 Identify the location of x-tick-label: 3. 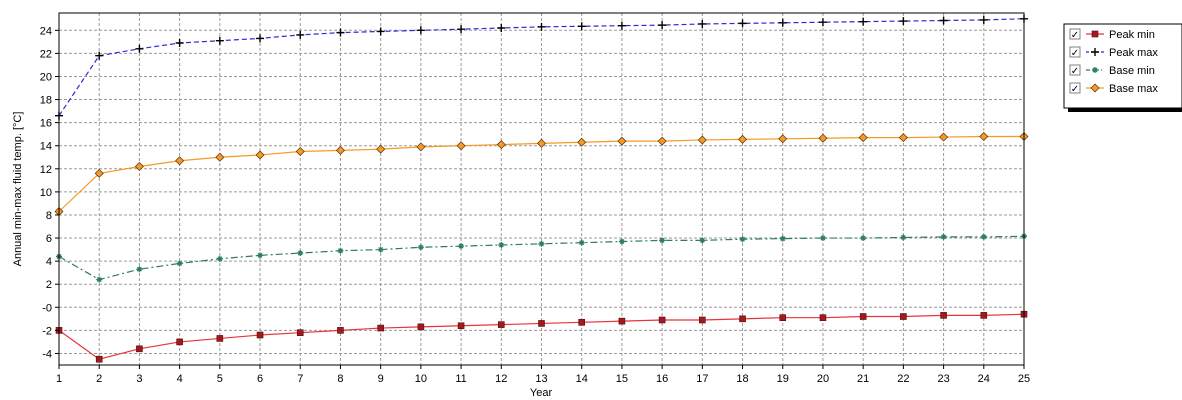
(139, 379).